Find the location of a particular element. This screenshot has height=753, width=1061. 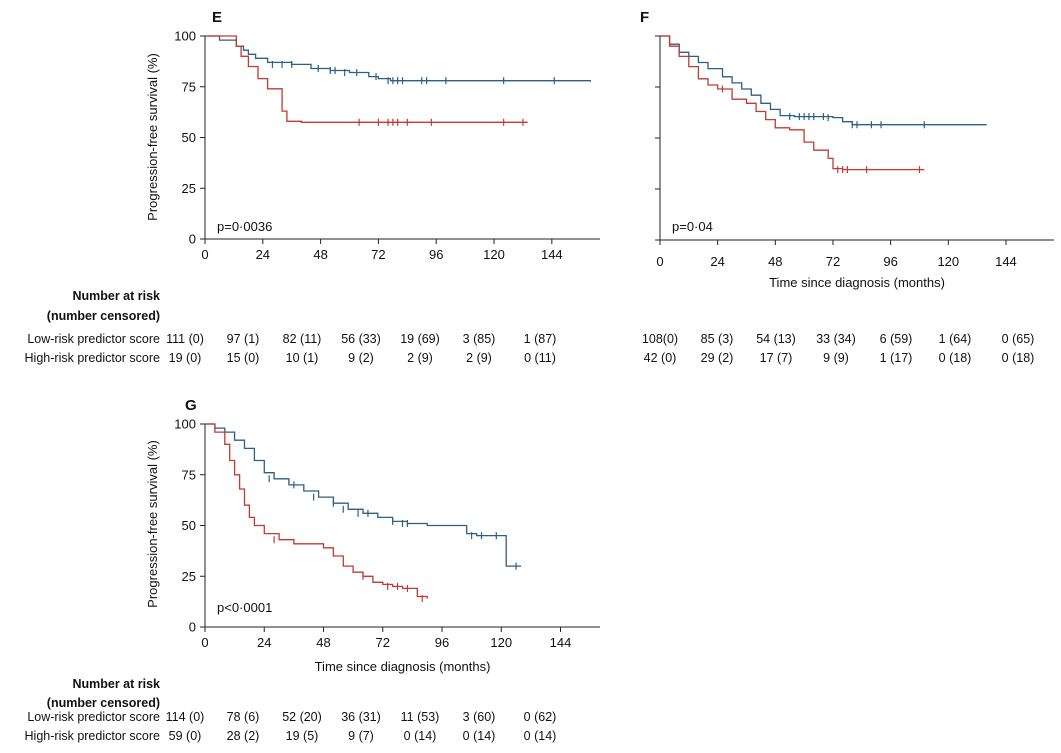

risk-count: 97 (1) is located at coordinates (243, 339).